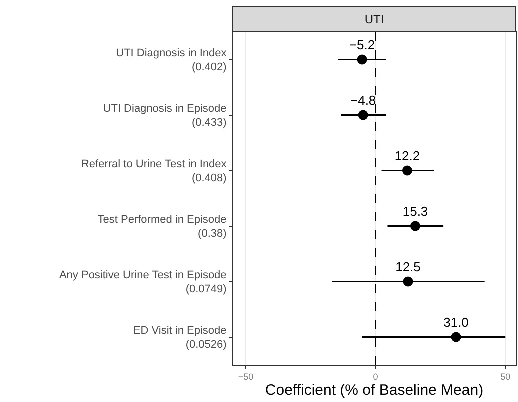 Image resolution: width=518 pixels, height=402 pixels. I want to click on y-tick-label: UTI Diagnosis in Episode (0.433), so click(165, 116).